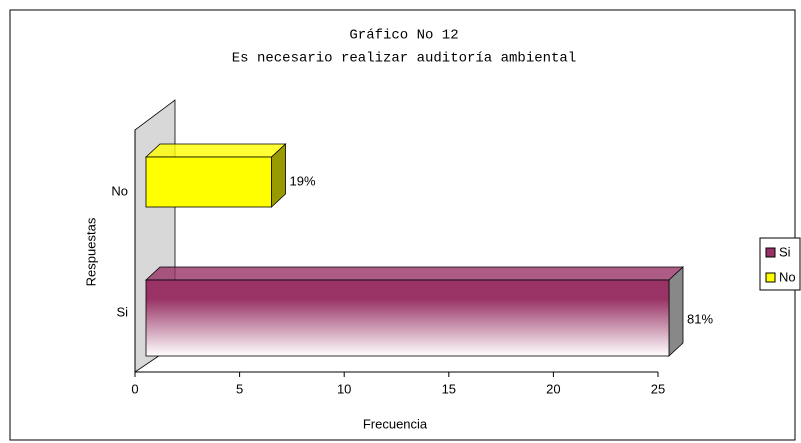  I want to click on x-tick-label: 20, so click(553, 388).